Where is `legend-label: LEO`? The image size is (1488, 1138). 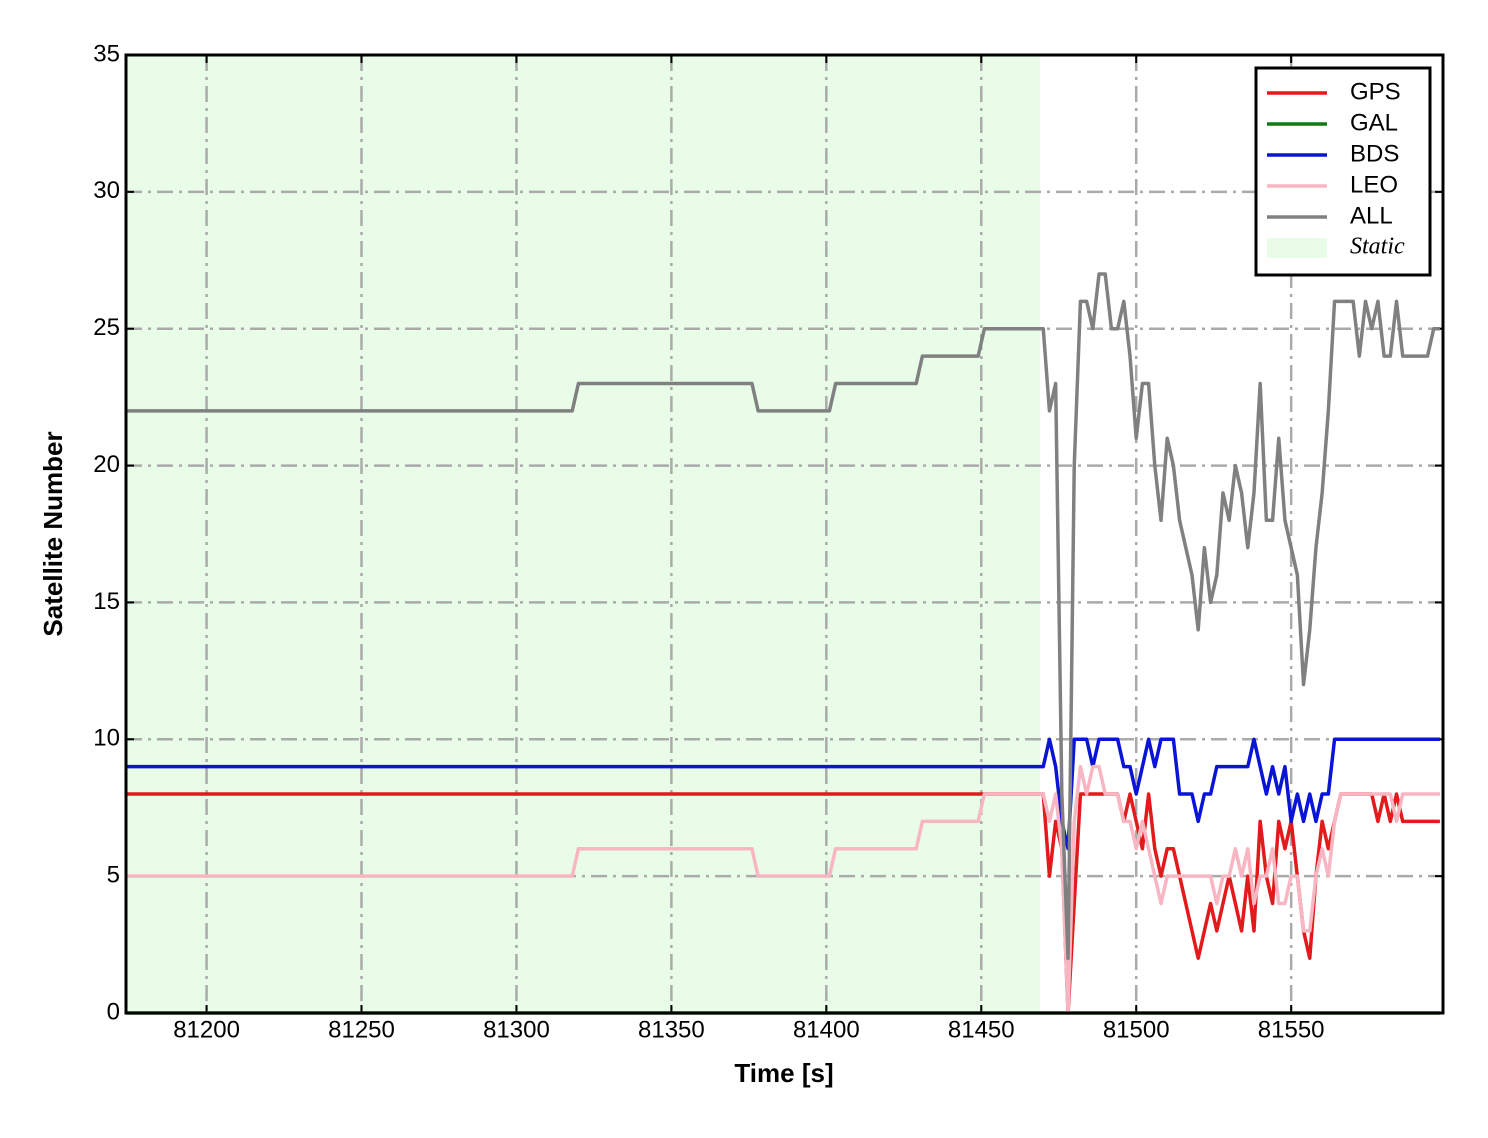 legend-label: LEO is located at coordinates (1374, 184).